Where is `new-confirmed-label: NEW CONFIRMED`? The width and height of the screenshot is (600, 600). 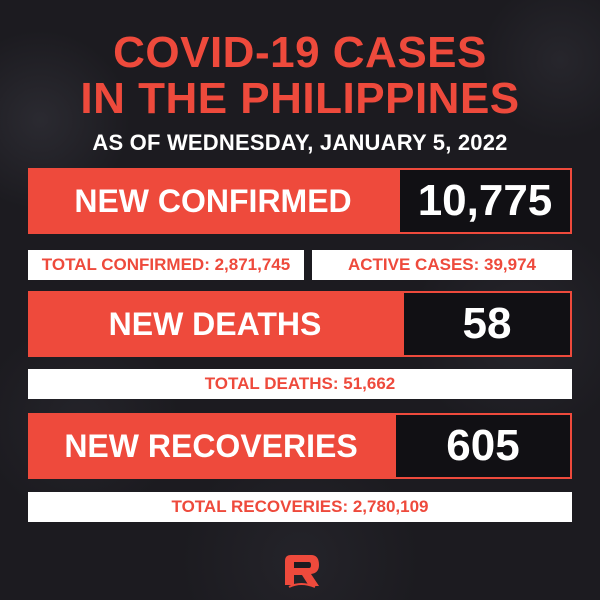 new-confirmed-label: NEW CONFIRMED is located at coordinates (213, 201).